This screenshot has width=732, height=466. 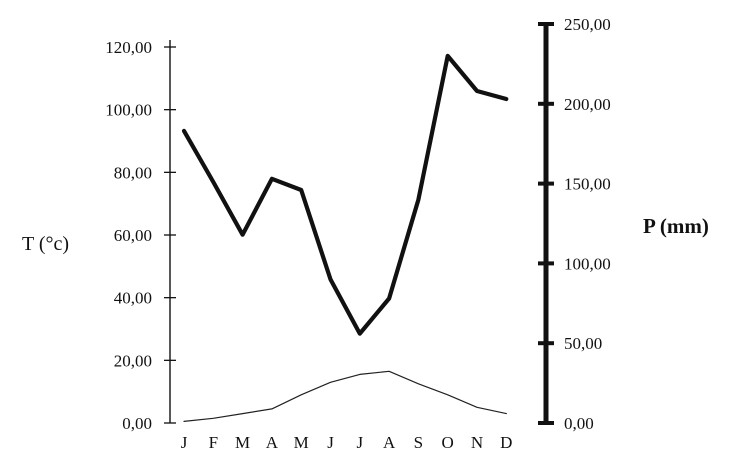 What do you see at coordinates (133, 172) in the screenshot?
I see `left-tick-label: 80,00` at bounding box center [133, 172].